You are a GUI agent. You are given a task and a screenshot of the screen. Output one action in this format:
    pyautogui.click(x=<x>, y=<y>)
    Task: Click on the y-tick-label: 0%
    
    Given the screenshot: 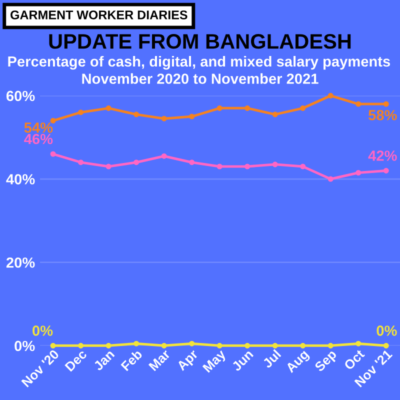 What is the action you would take?
    pyautogui.click(x=24, y=346)
    